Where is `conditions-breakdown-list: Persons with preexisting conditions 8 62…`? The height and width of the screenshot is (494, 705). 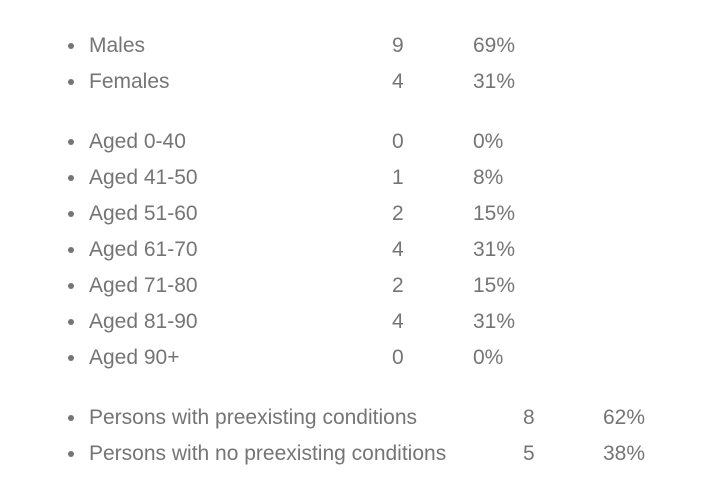 conditions-breakdown-list: Persons with preexisting conditions 8 62… is located at coordinates (352, 436).